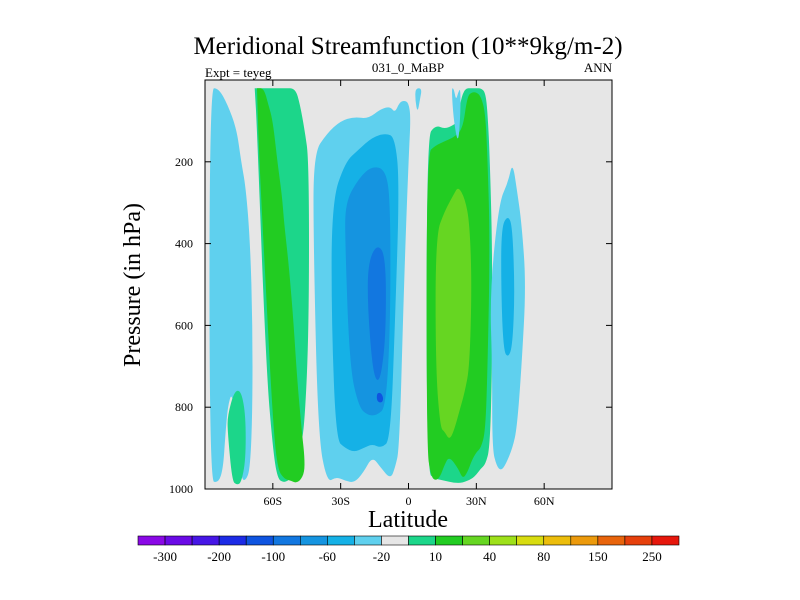  What do you see at coordinates (409, 501) in the screenshot?
I see `x-tick-label: 0` at bounding box center [409, 501].